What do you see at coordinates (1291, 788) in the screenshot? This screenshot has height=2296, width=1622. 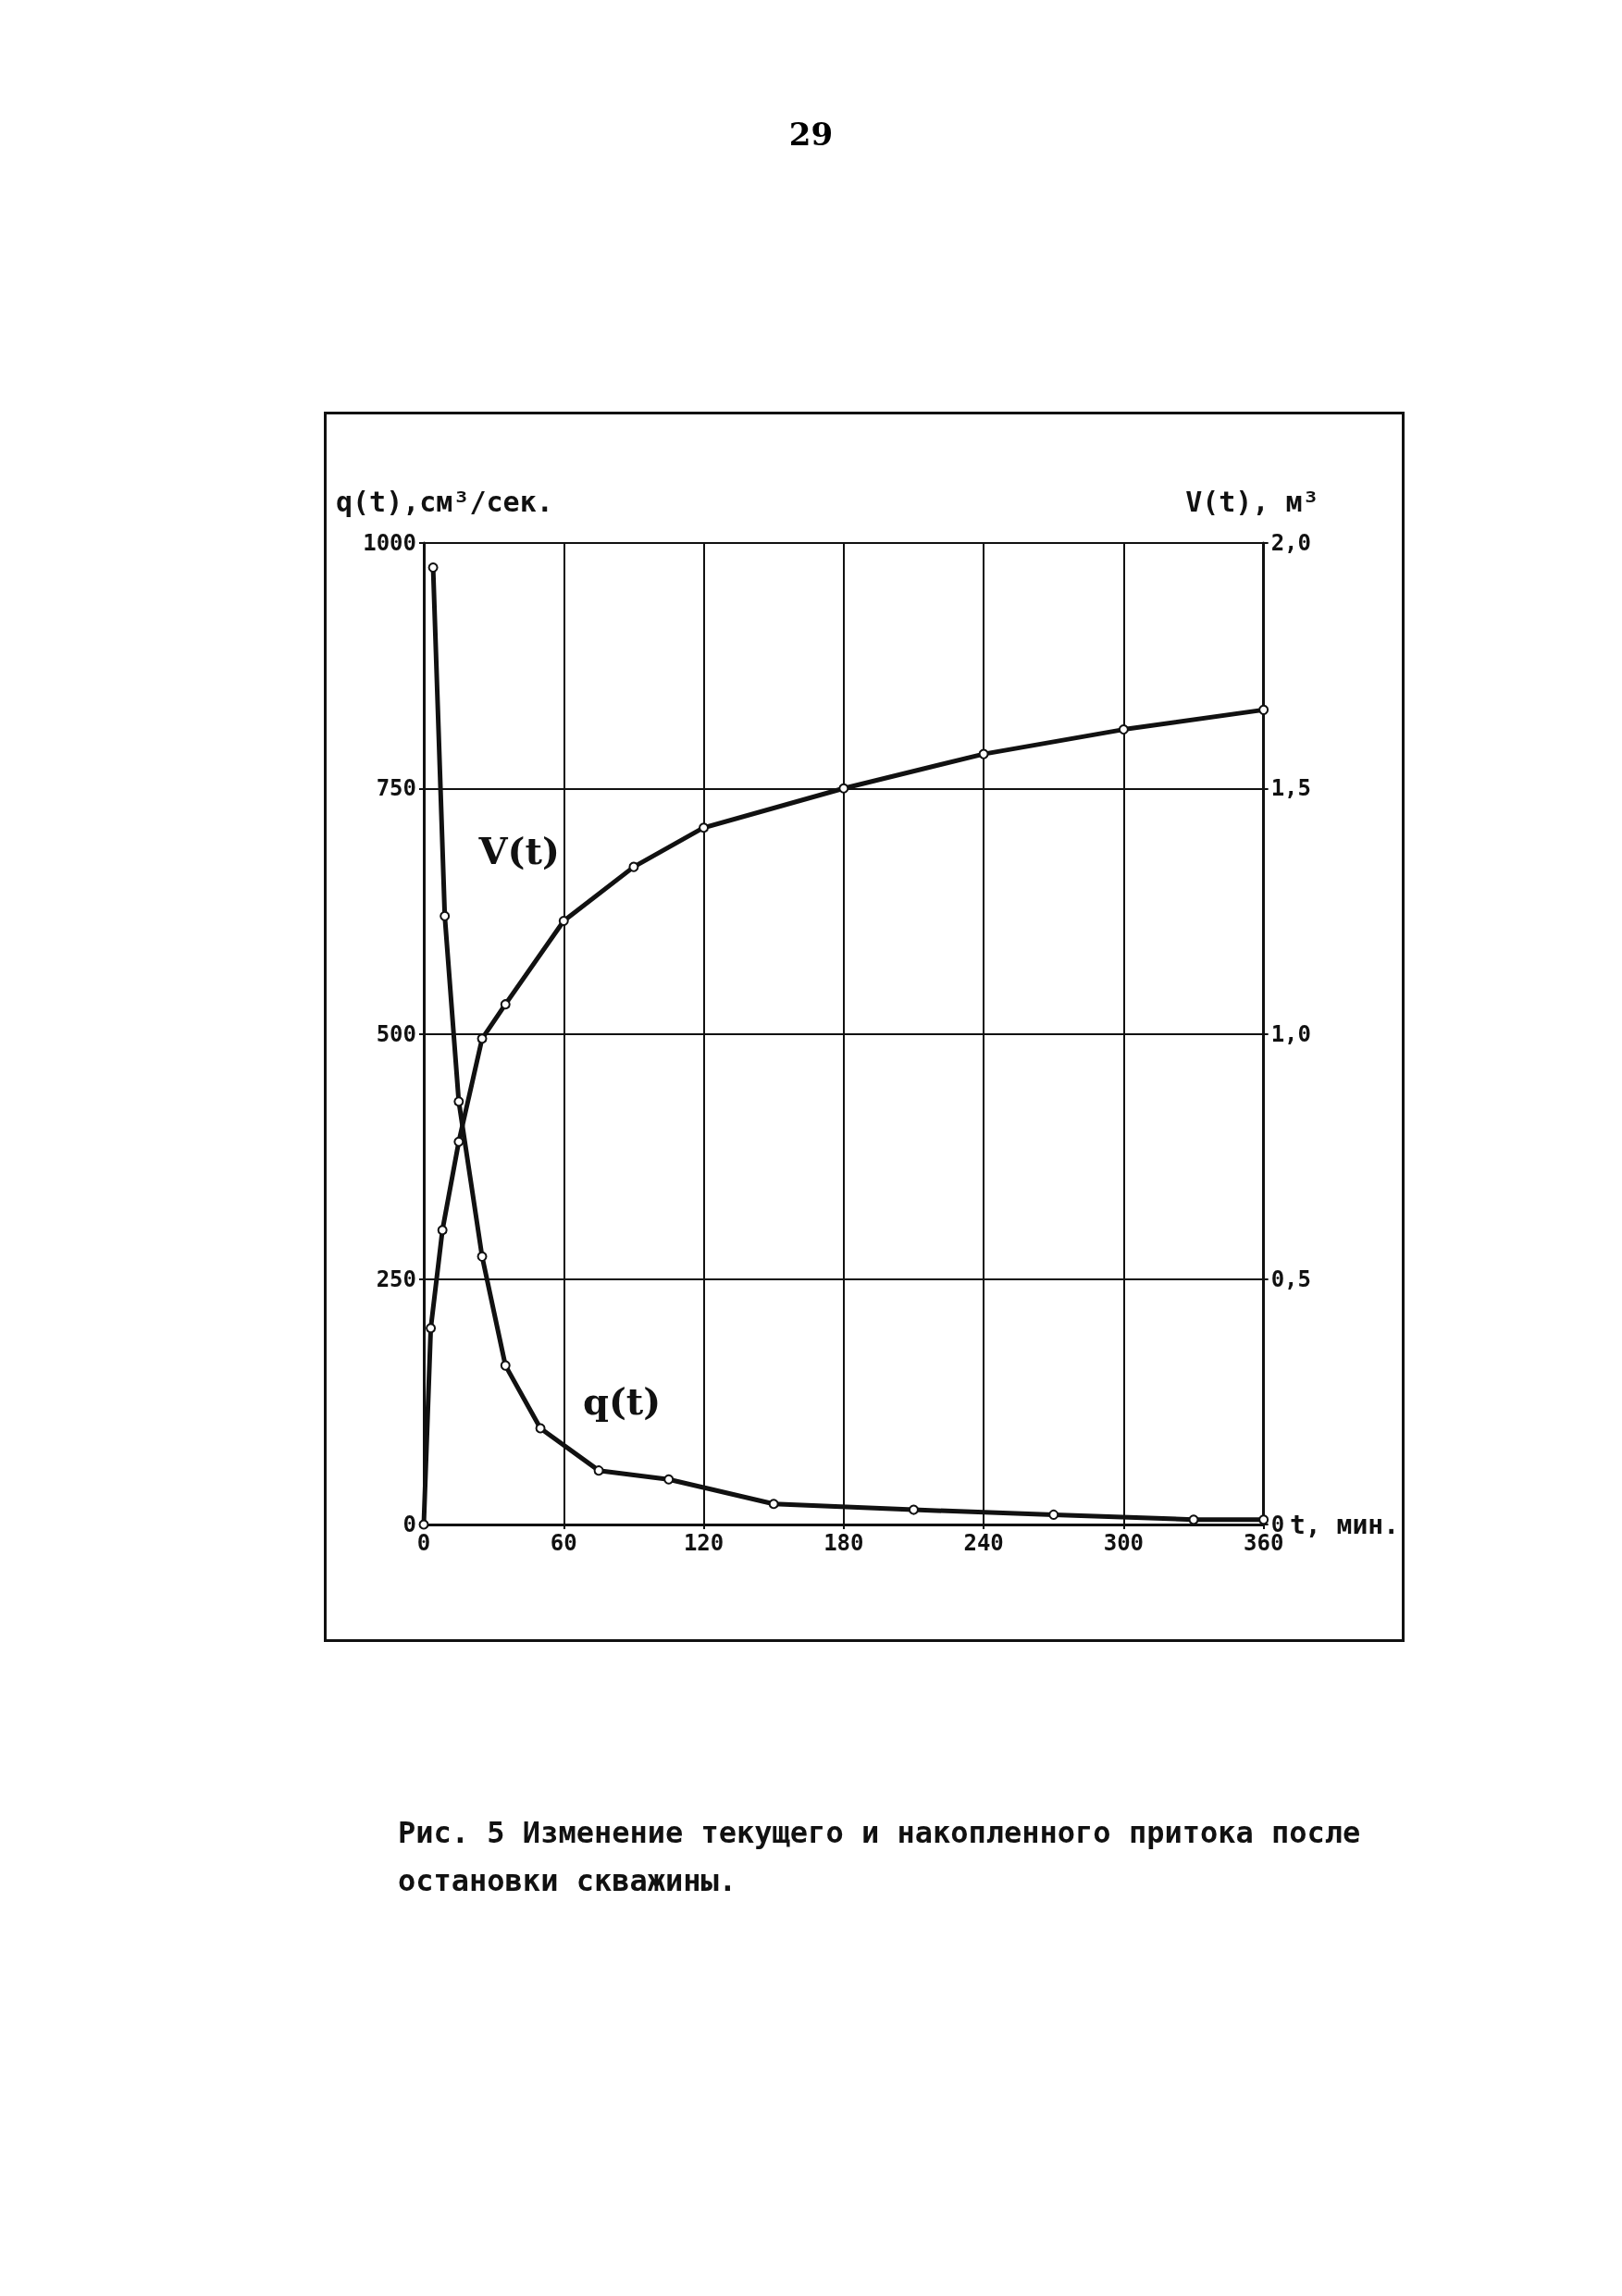 I see `y2-tick-label: 1,5` at bounding box center [1291, 788].